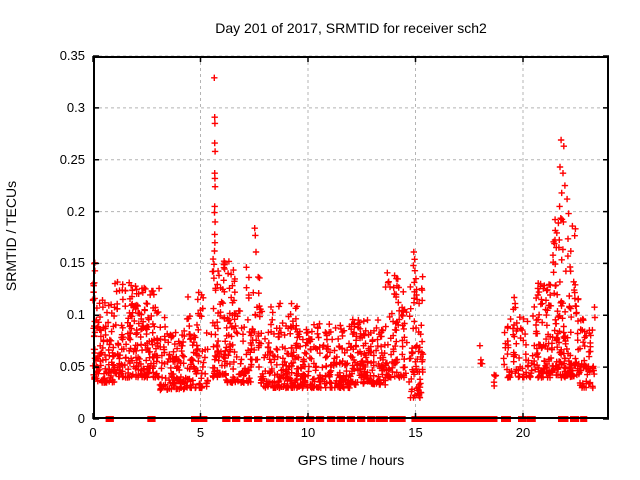 This screenshot has height=480, width=640. What do you see at coordinates (72, 367) in the screenshot?
I see `y-tick-label: 0.05` at bounding box center [72, 367].